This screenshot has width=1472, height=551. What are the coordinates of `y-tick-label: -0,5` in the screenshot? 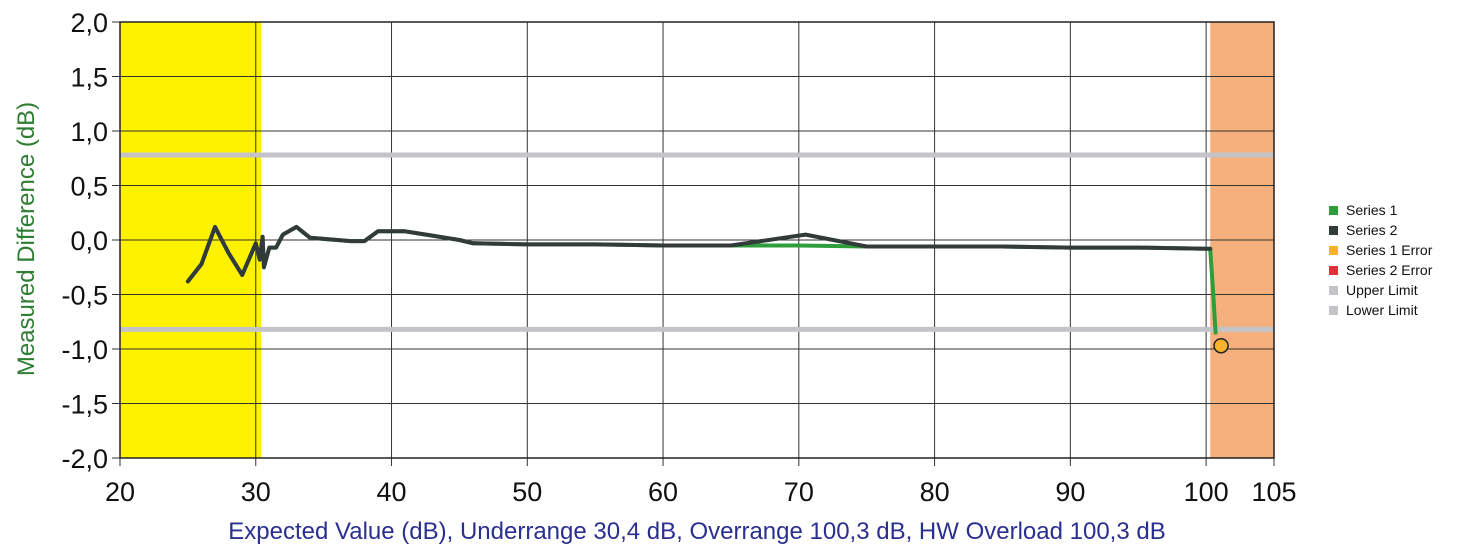 It's located at (84, 296).